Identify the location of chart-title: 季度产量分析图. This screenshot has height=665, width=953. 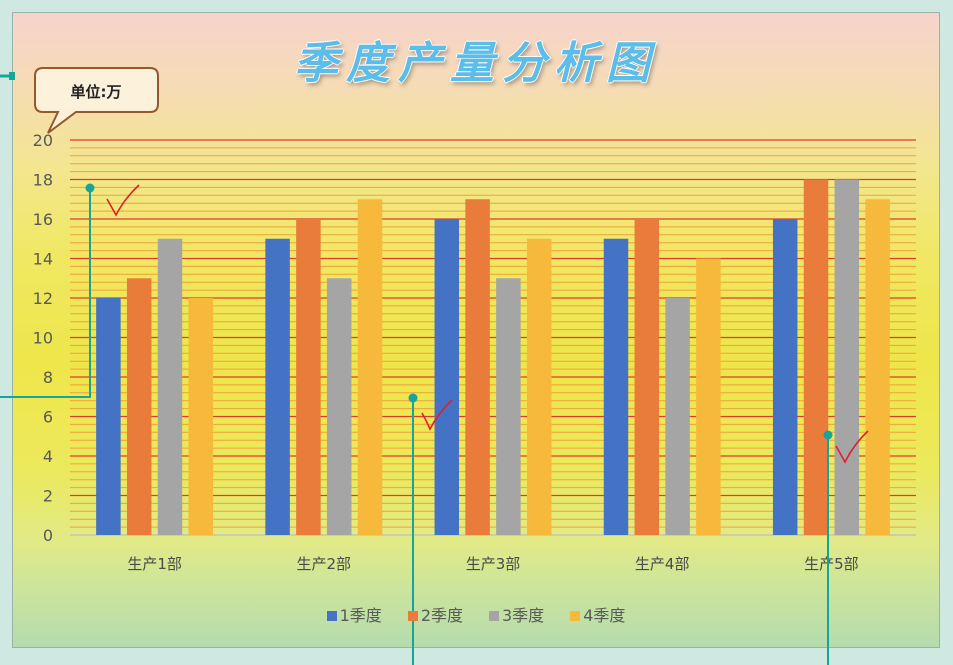
(476, 63).